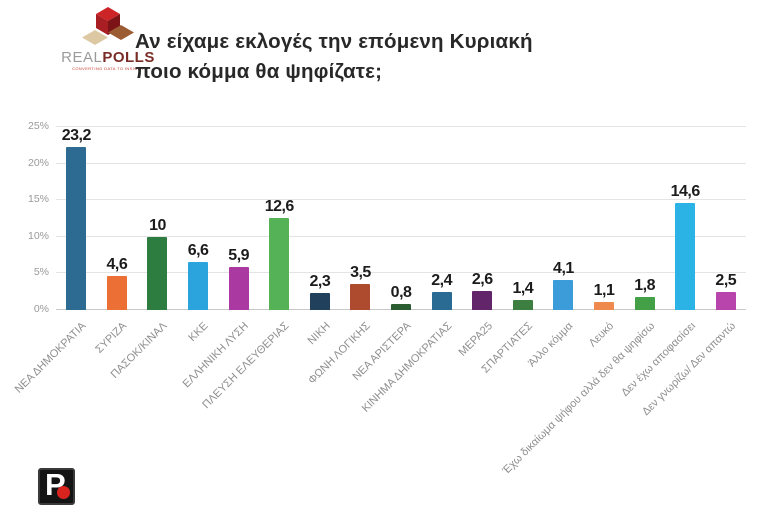 Image resolution: width=768 pixels, height=515 pixels. I want to click on bar-value-label: 1,8, so click(644, 285).